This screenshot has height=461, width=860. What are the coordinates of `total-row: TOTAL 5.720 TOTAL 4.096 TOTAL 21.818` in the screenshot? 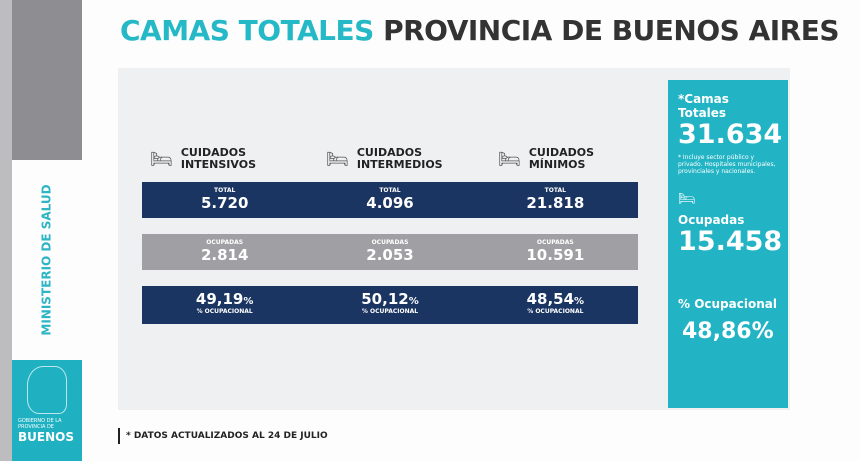 It's located at (390, 200).